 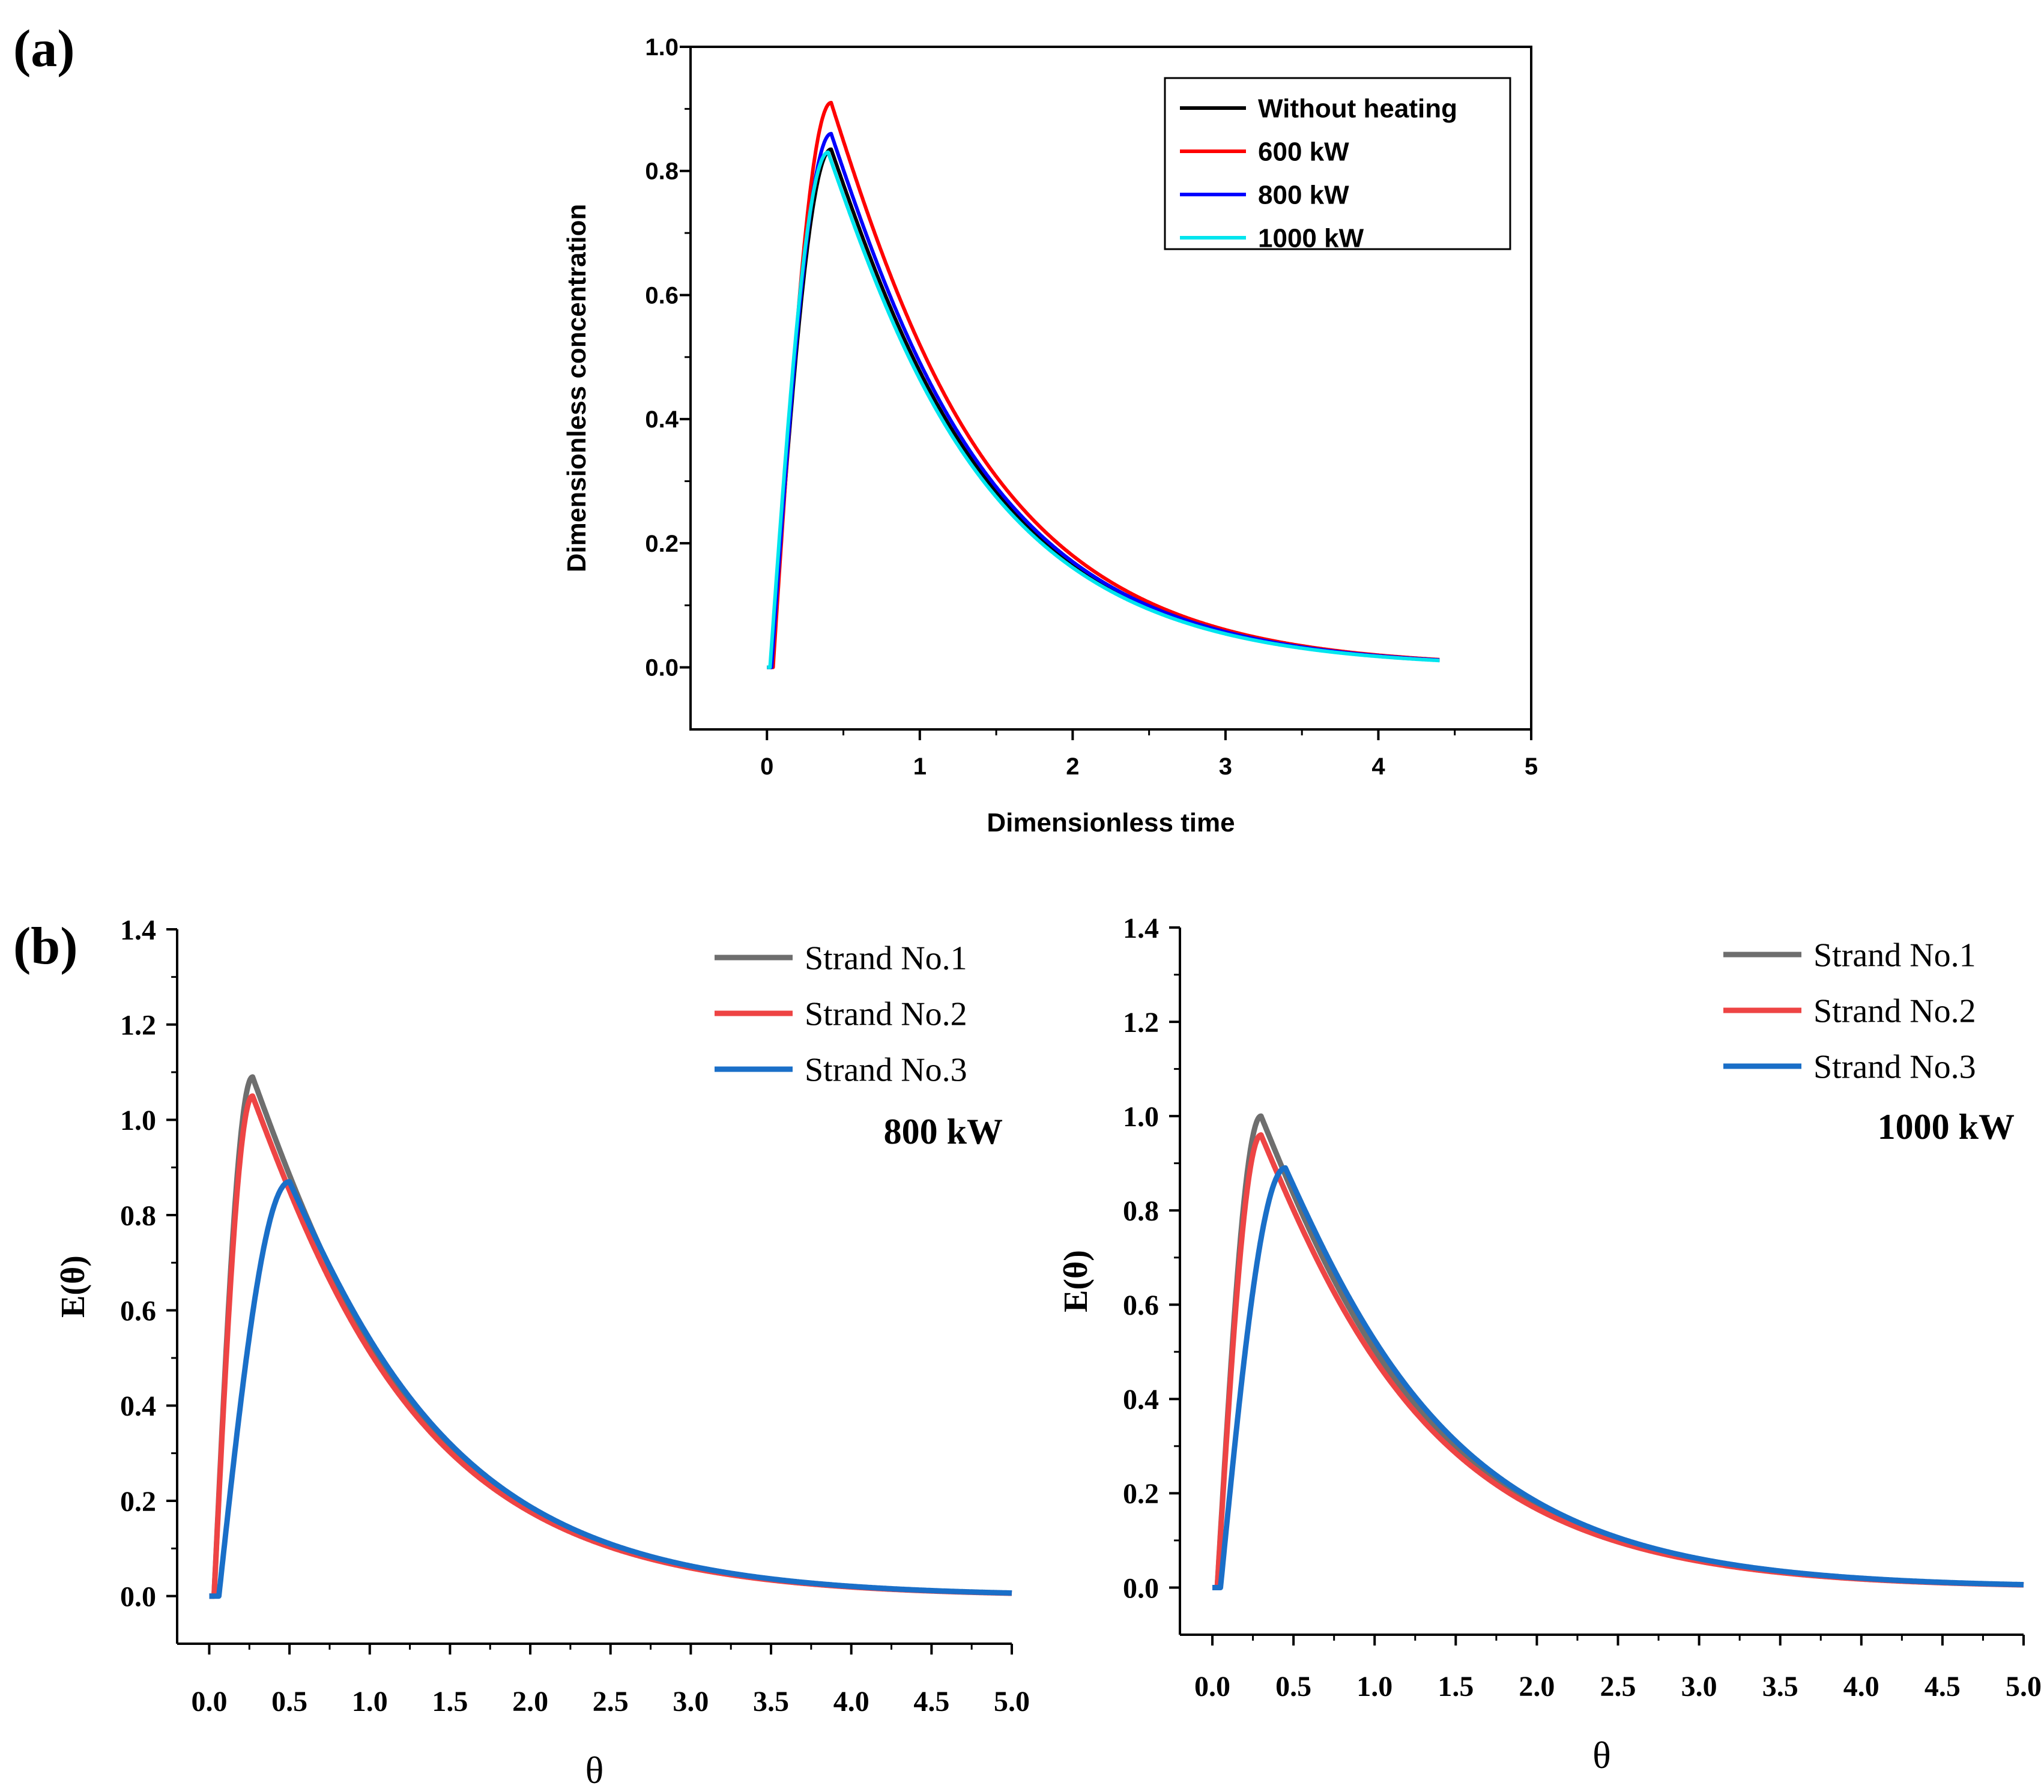 What do you see at coordinates (1311, 238) in the screenshot?
I see `legend-label: 1000 kW` at bounding box center [1311, 238].